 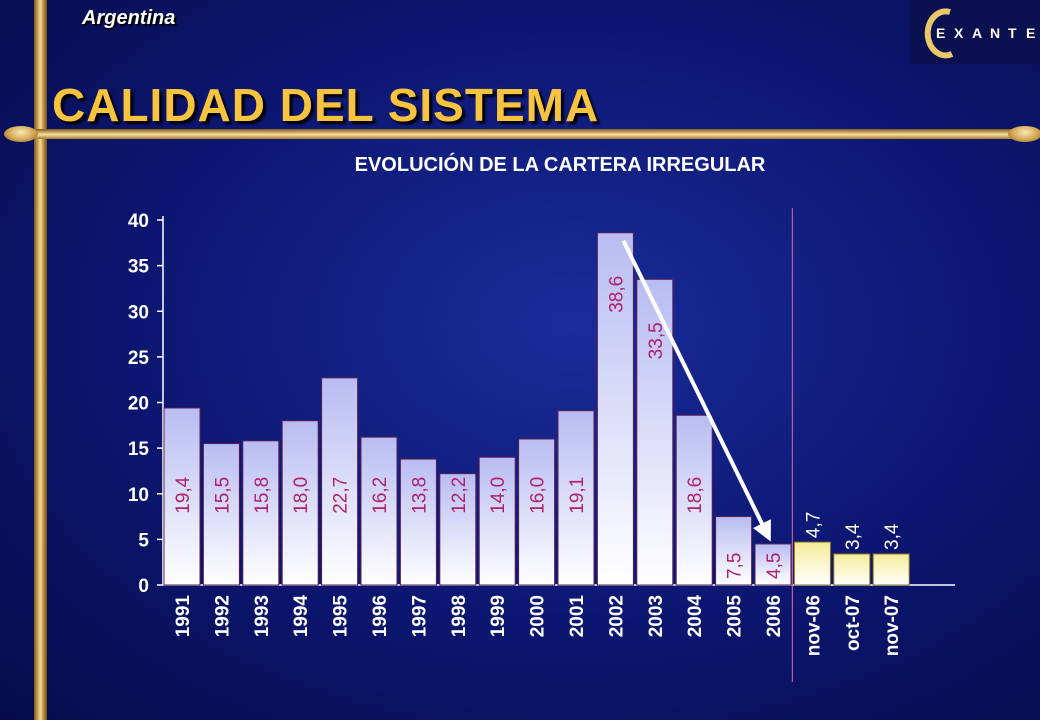 What do you see at coordinates (656, 340) in the screenshot?
I see `value-label-2003: 33,5` at bounding box center [656, 340].